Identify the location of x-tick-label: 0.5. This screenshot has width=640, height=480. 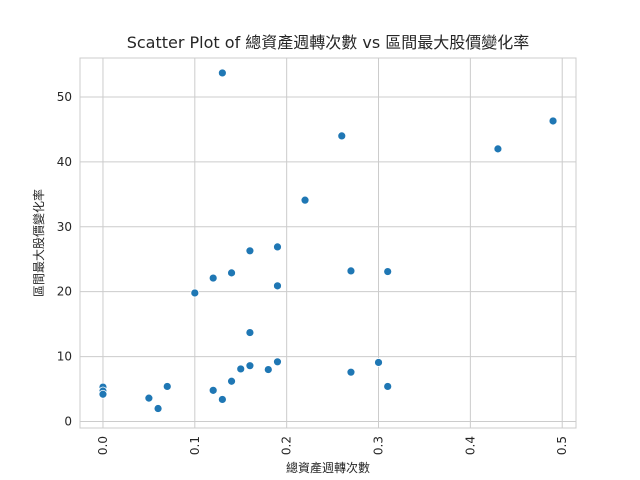
(562, 445).